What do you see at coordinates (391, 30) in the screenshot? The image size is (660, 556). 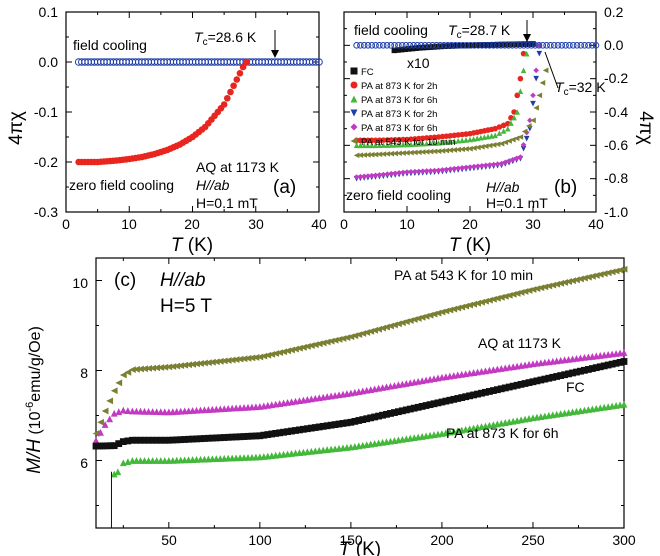 I see `panel-b-field-cooling-label: field cooling` at bounding box center [391, 30].